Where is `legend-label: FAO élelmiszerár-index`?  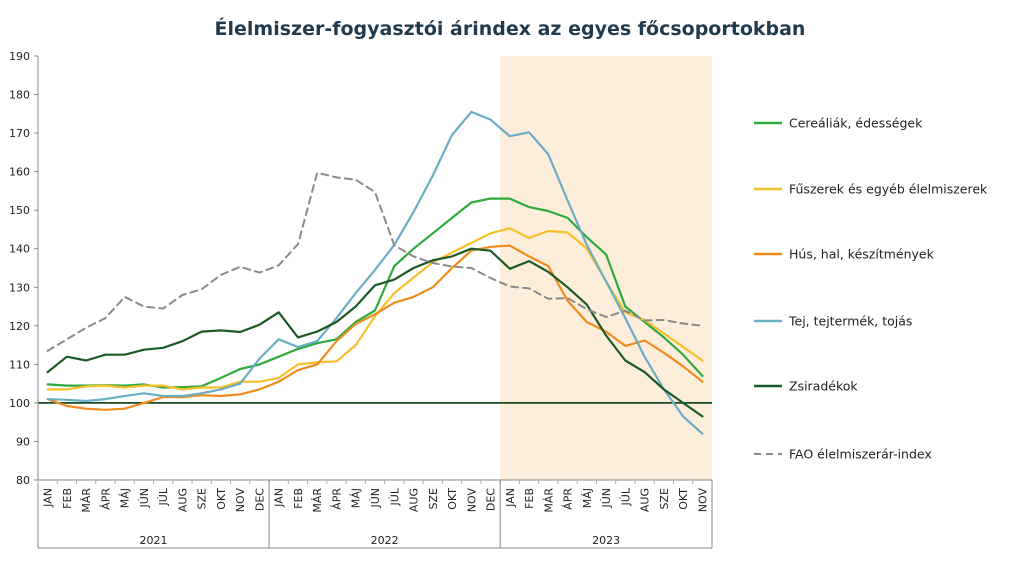 legend-label: FAO élelmiszerár-index is located at coordinates (860, 454).